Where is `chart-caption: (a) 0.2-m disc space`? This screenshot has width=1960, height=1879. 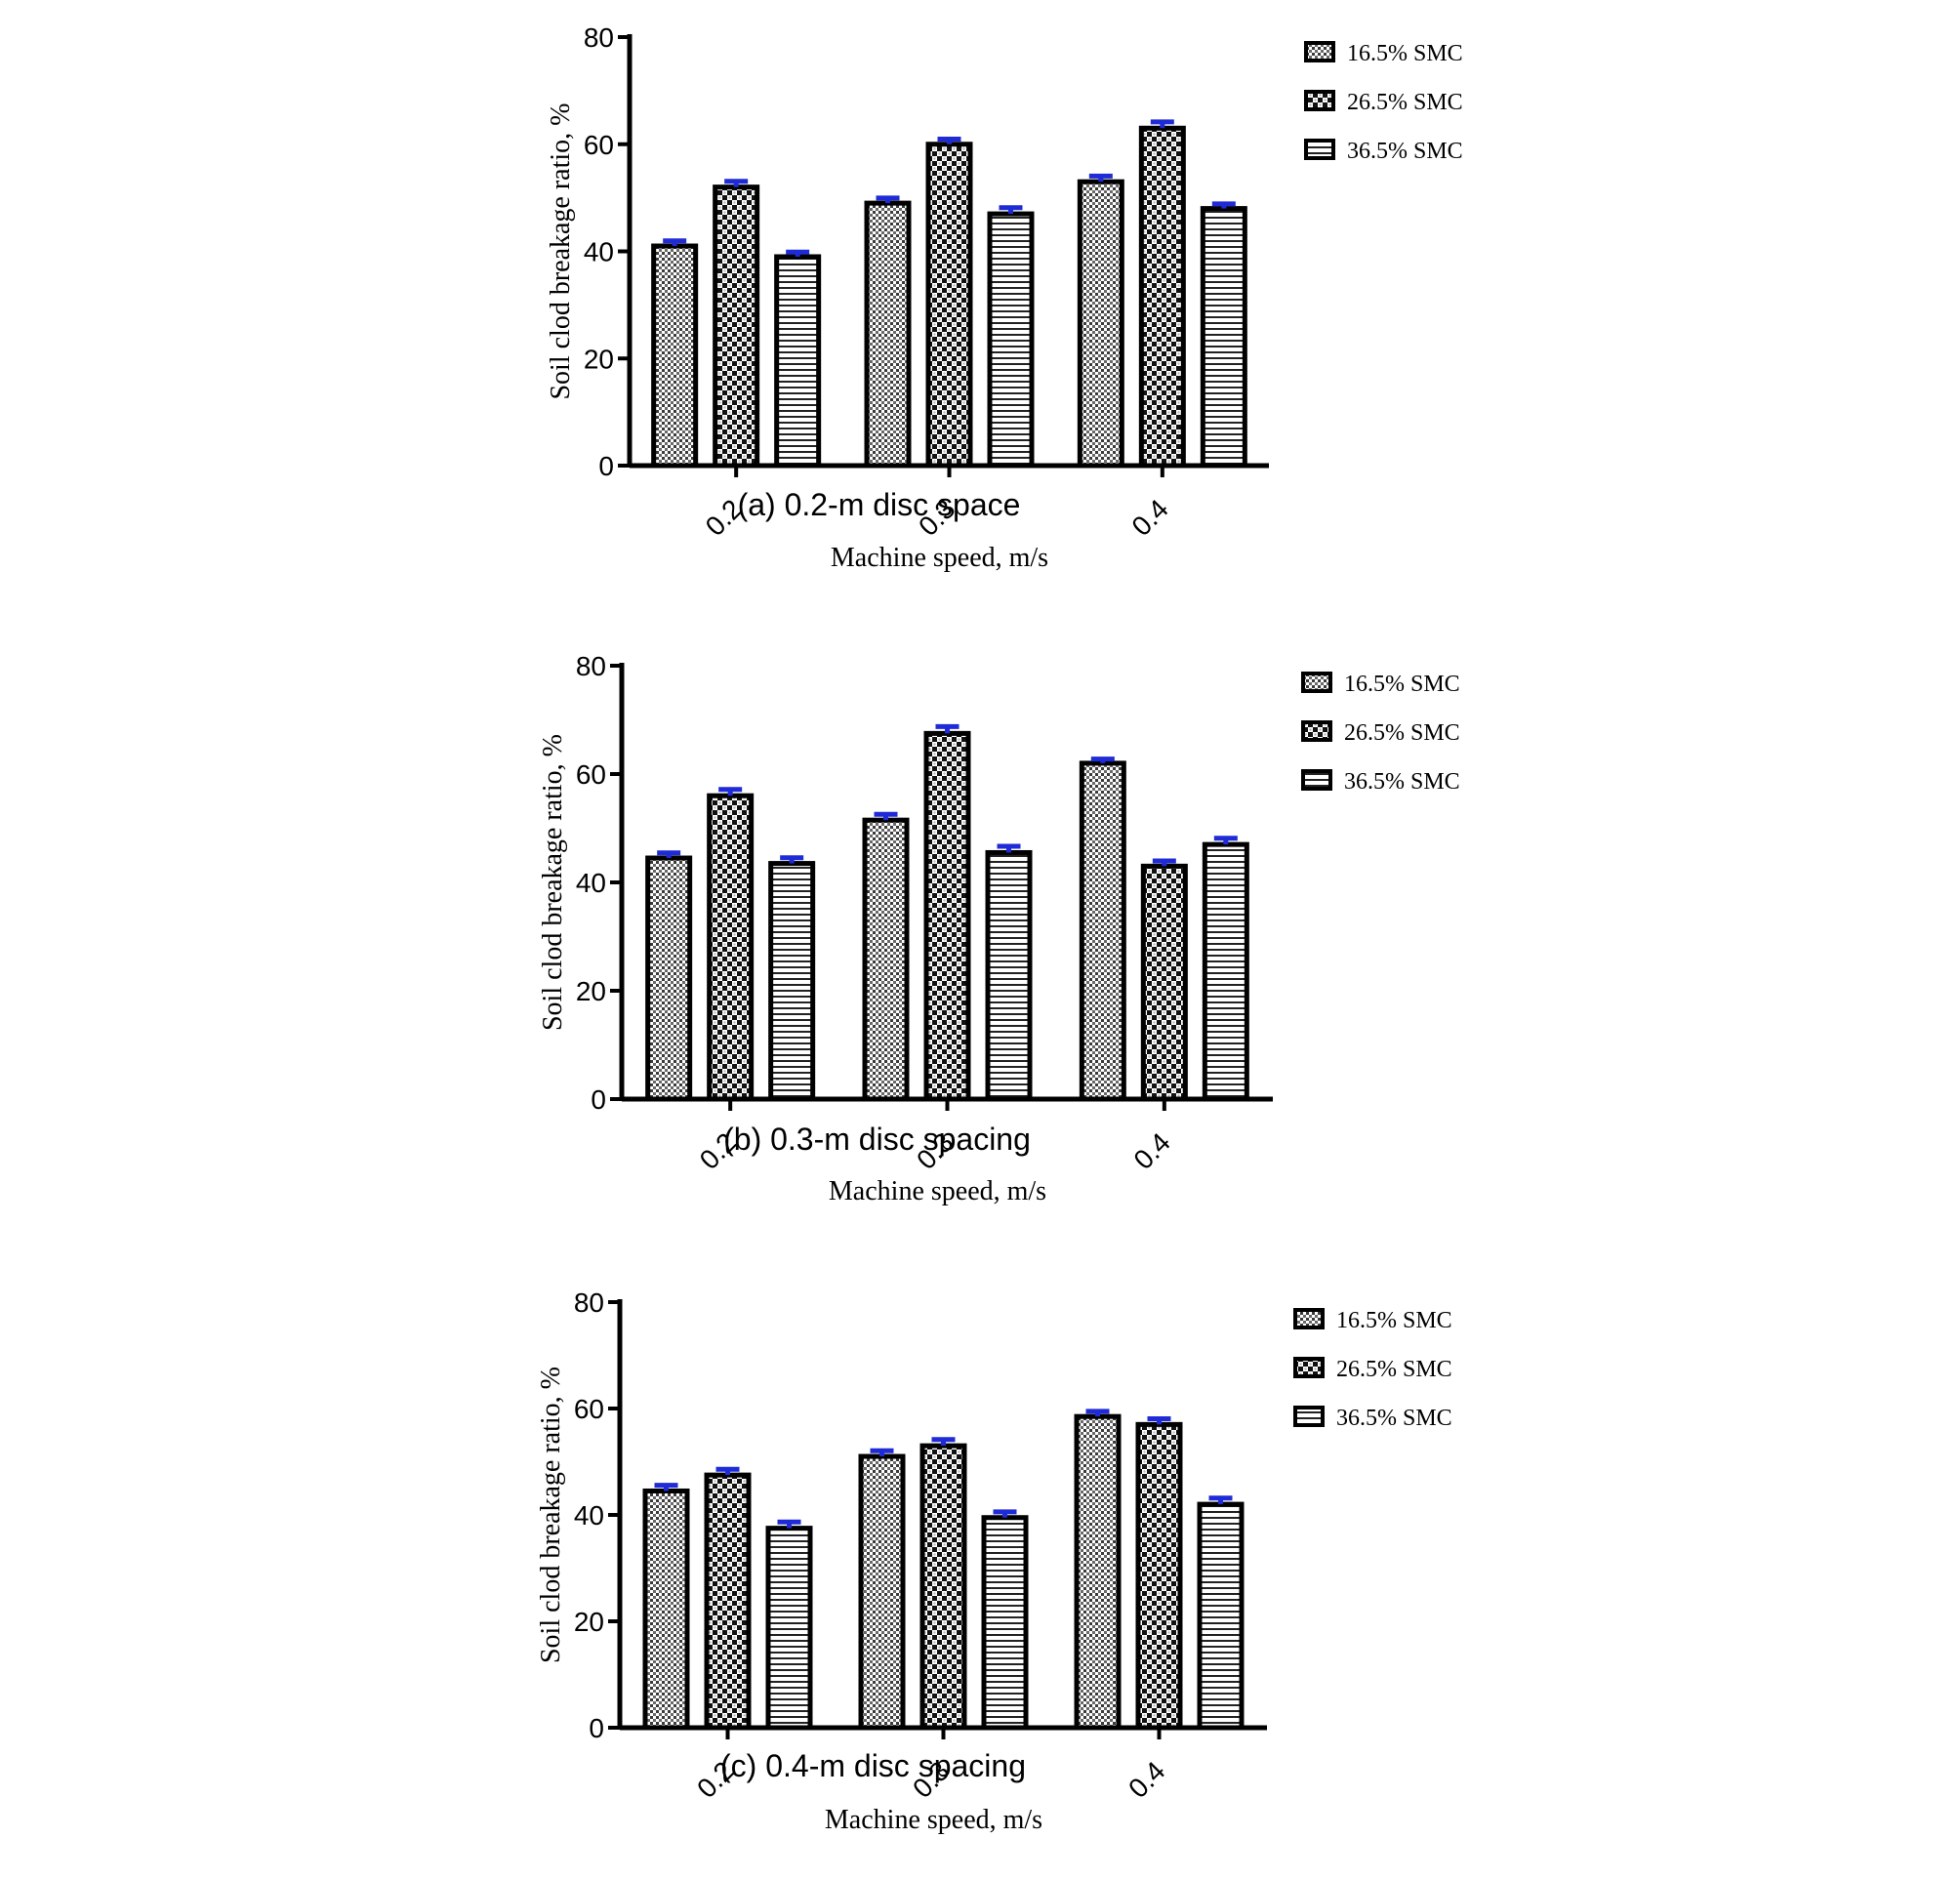 chart-caption: (a) 0.2-m disc space is located at coordinates (879, 504).